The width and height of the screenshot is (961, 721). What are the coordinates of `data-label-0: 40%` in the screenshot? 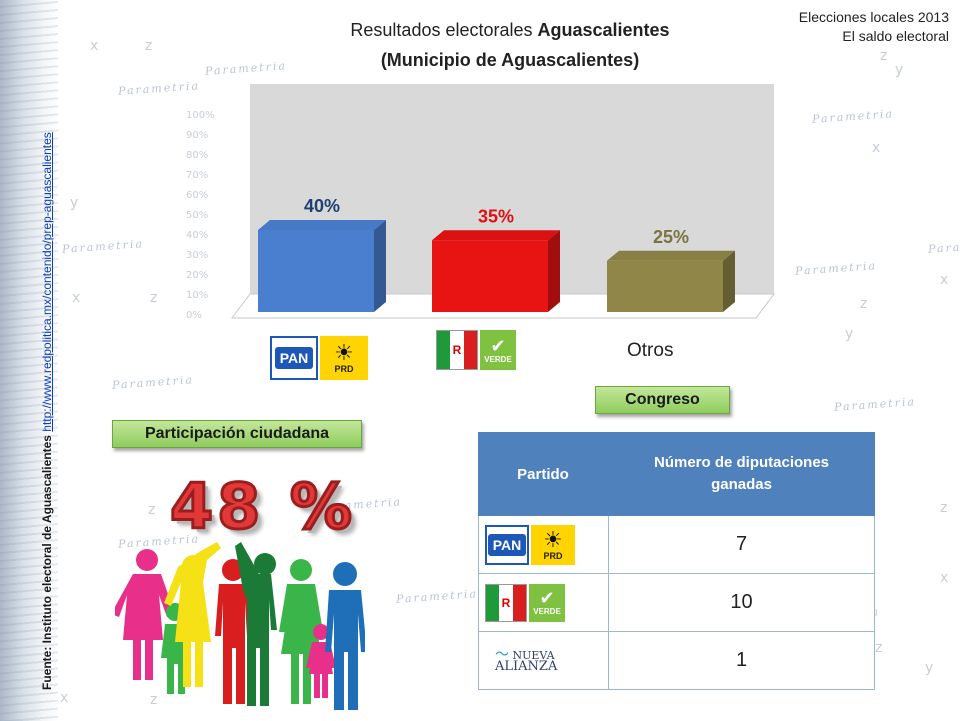 It's located at (322, 206).